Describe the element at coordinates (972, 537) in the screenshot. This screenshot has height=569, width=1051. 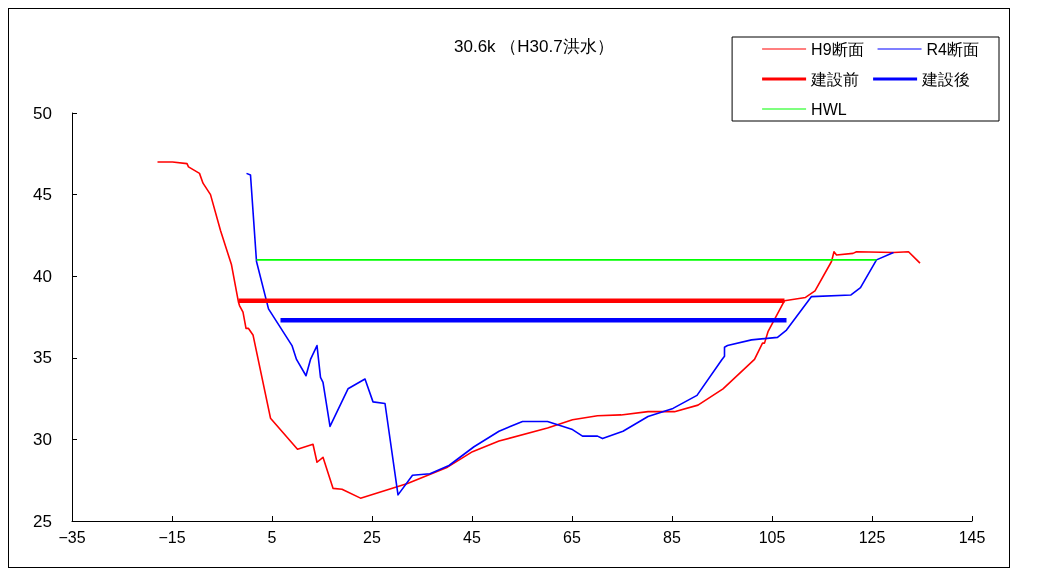
I see `x-tick-label: 145` at that location.